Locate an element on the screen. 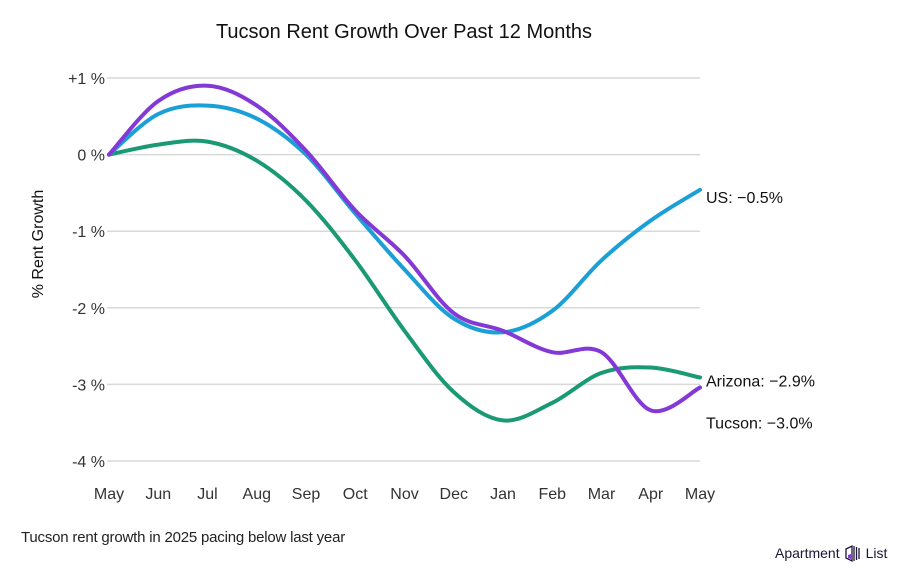 The height and width of the screenshot is (568, 907). end-labels: Arizona: −2.9% US: −0.5% Tucson: −3.0% is located at coordinates (760, 311).